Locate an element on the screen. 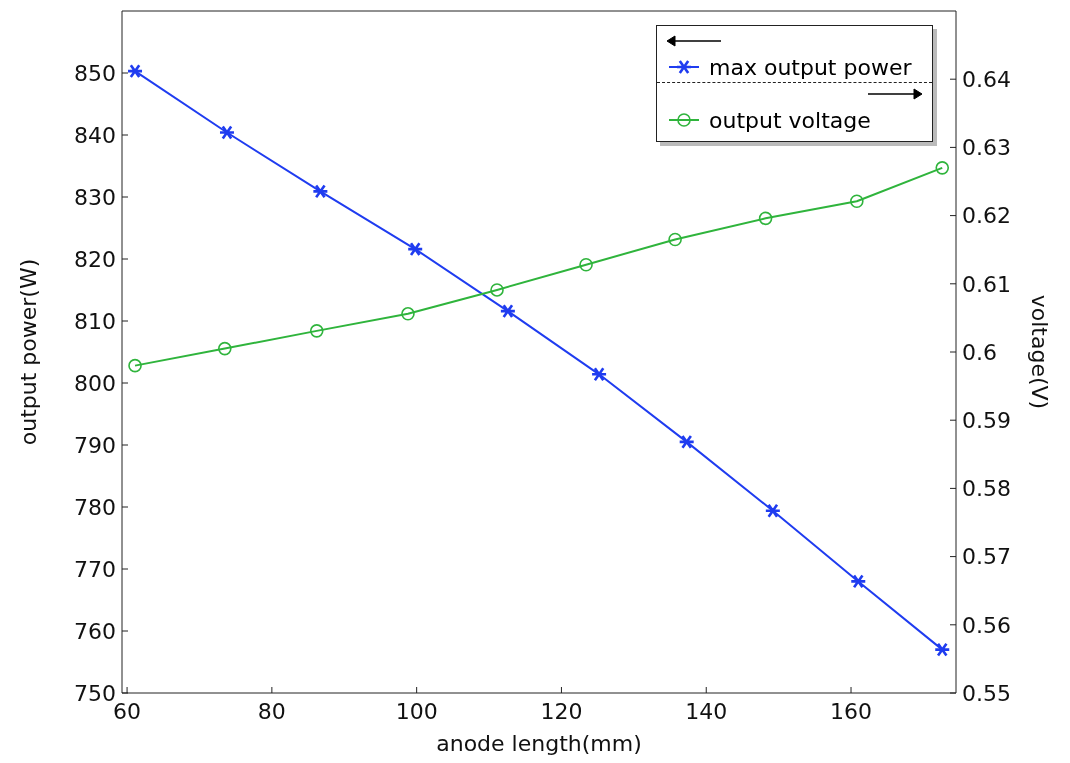 The width and height of the screenshot is (1070, 763). y2-tick-label: 0.6 is located at coordinates (979, 352).